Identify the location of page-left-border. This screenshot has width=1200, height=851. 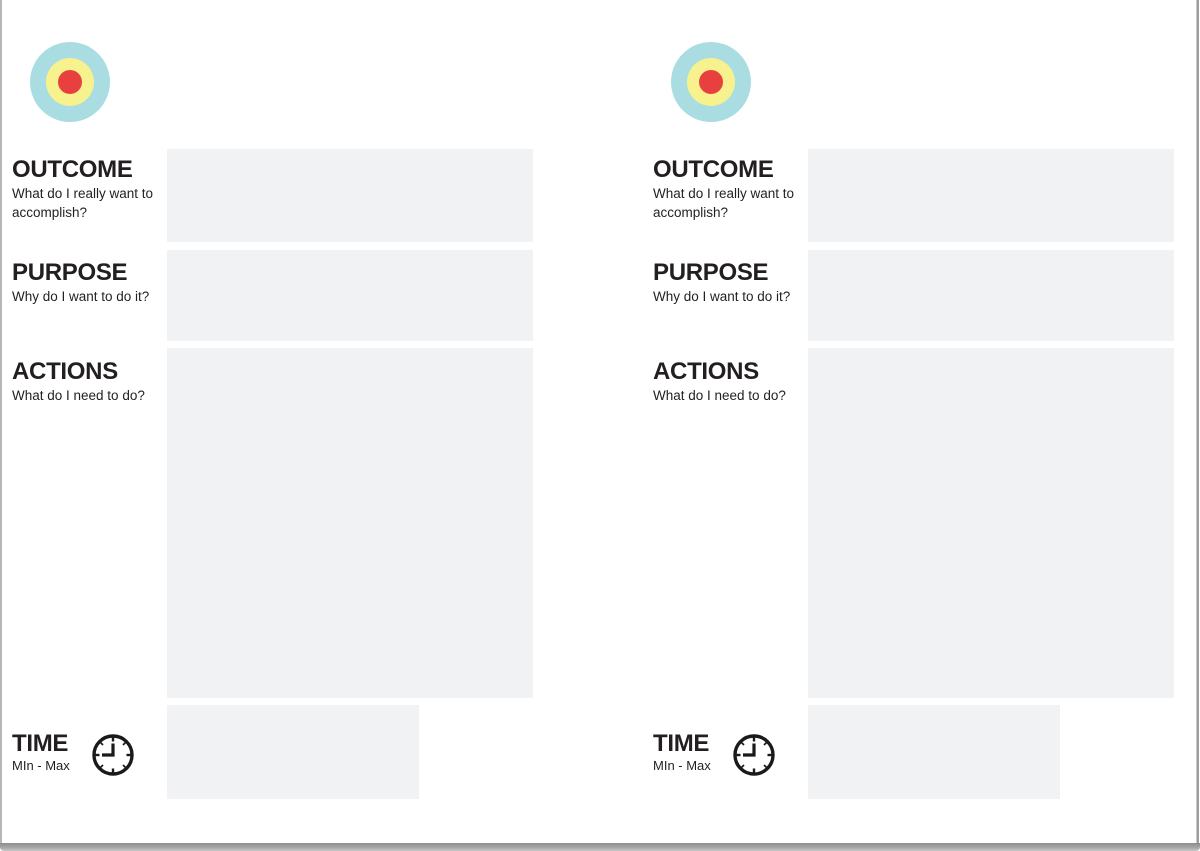
(1, 422).